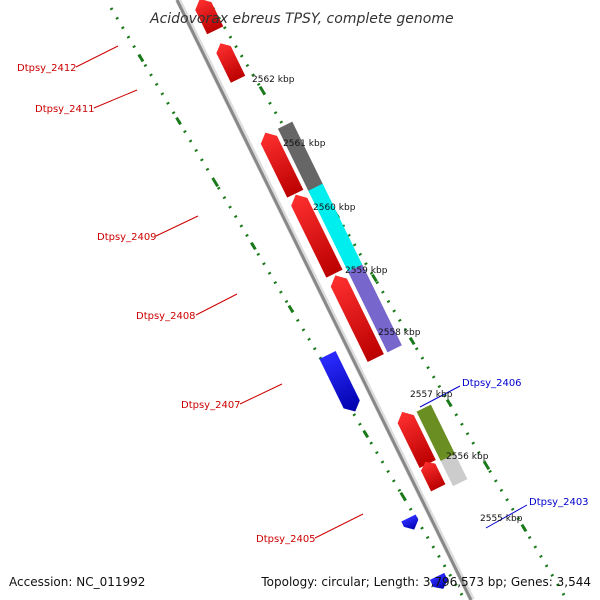  I want to click on cog-box-cyan, so click(335, 227).